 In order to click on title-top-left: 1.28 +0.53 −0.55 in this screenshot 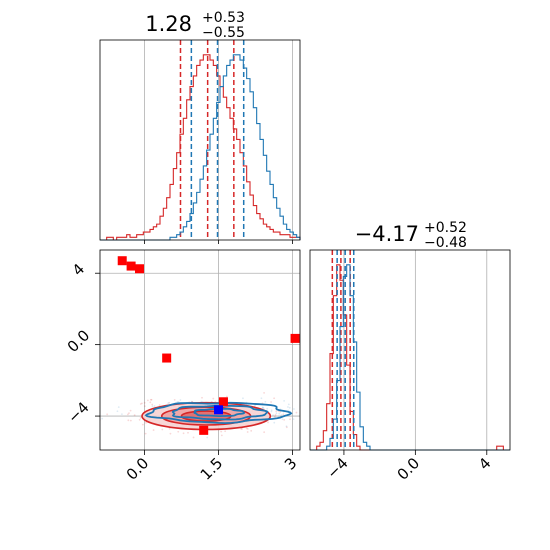, I will do `click(195, 25)`.